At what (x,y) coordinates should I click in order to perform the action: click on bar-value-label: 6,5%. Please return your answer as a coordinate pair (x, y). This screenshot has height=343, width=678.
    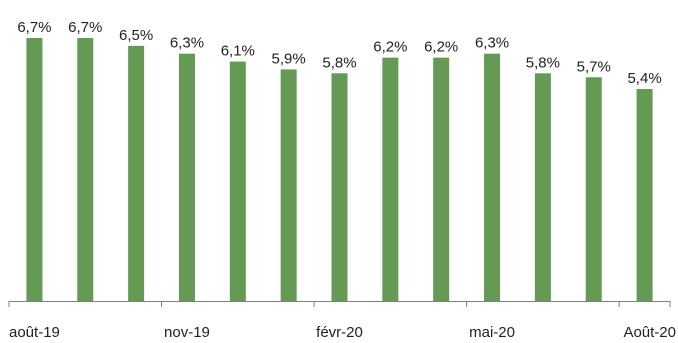
    Looking at the image, I should click on (136, 35).